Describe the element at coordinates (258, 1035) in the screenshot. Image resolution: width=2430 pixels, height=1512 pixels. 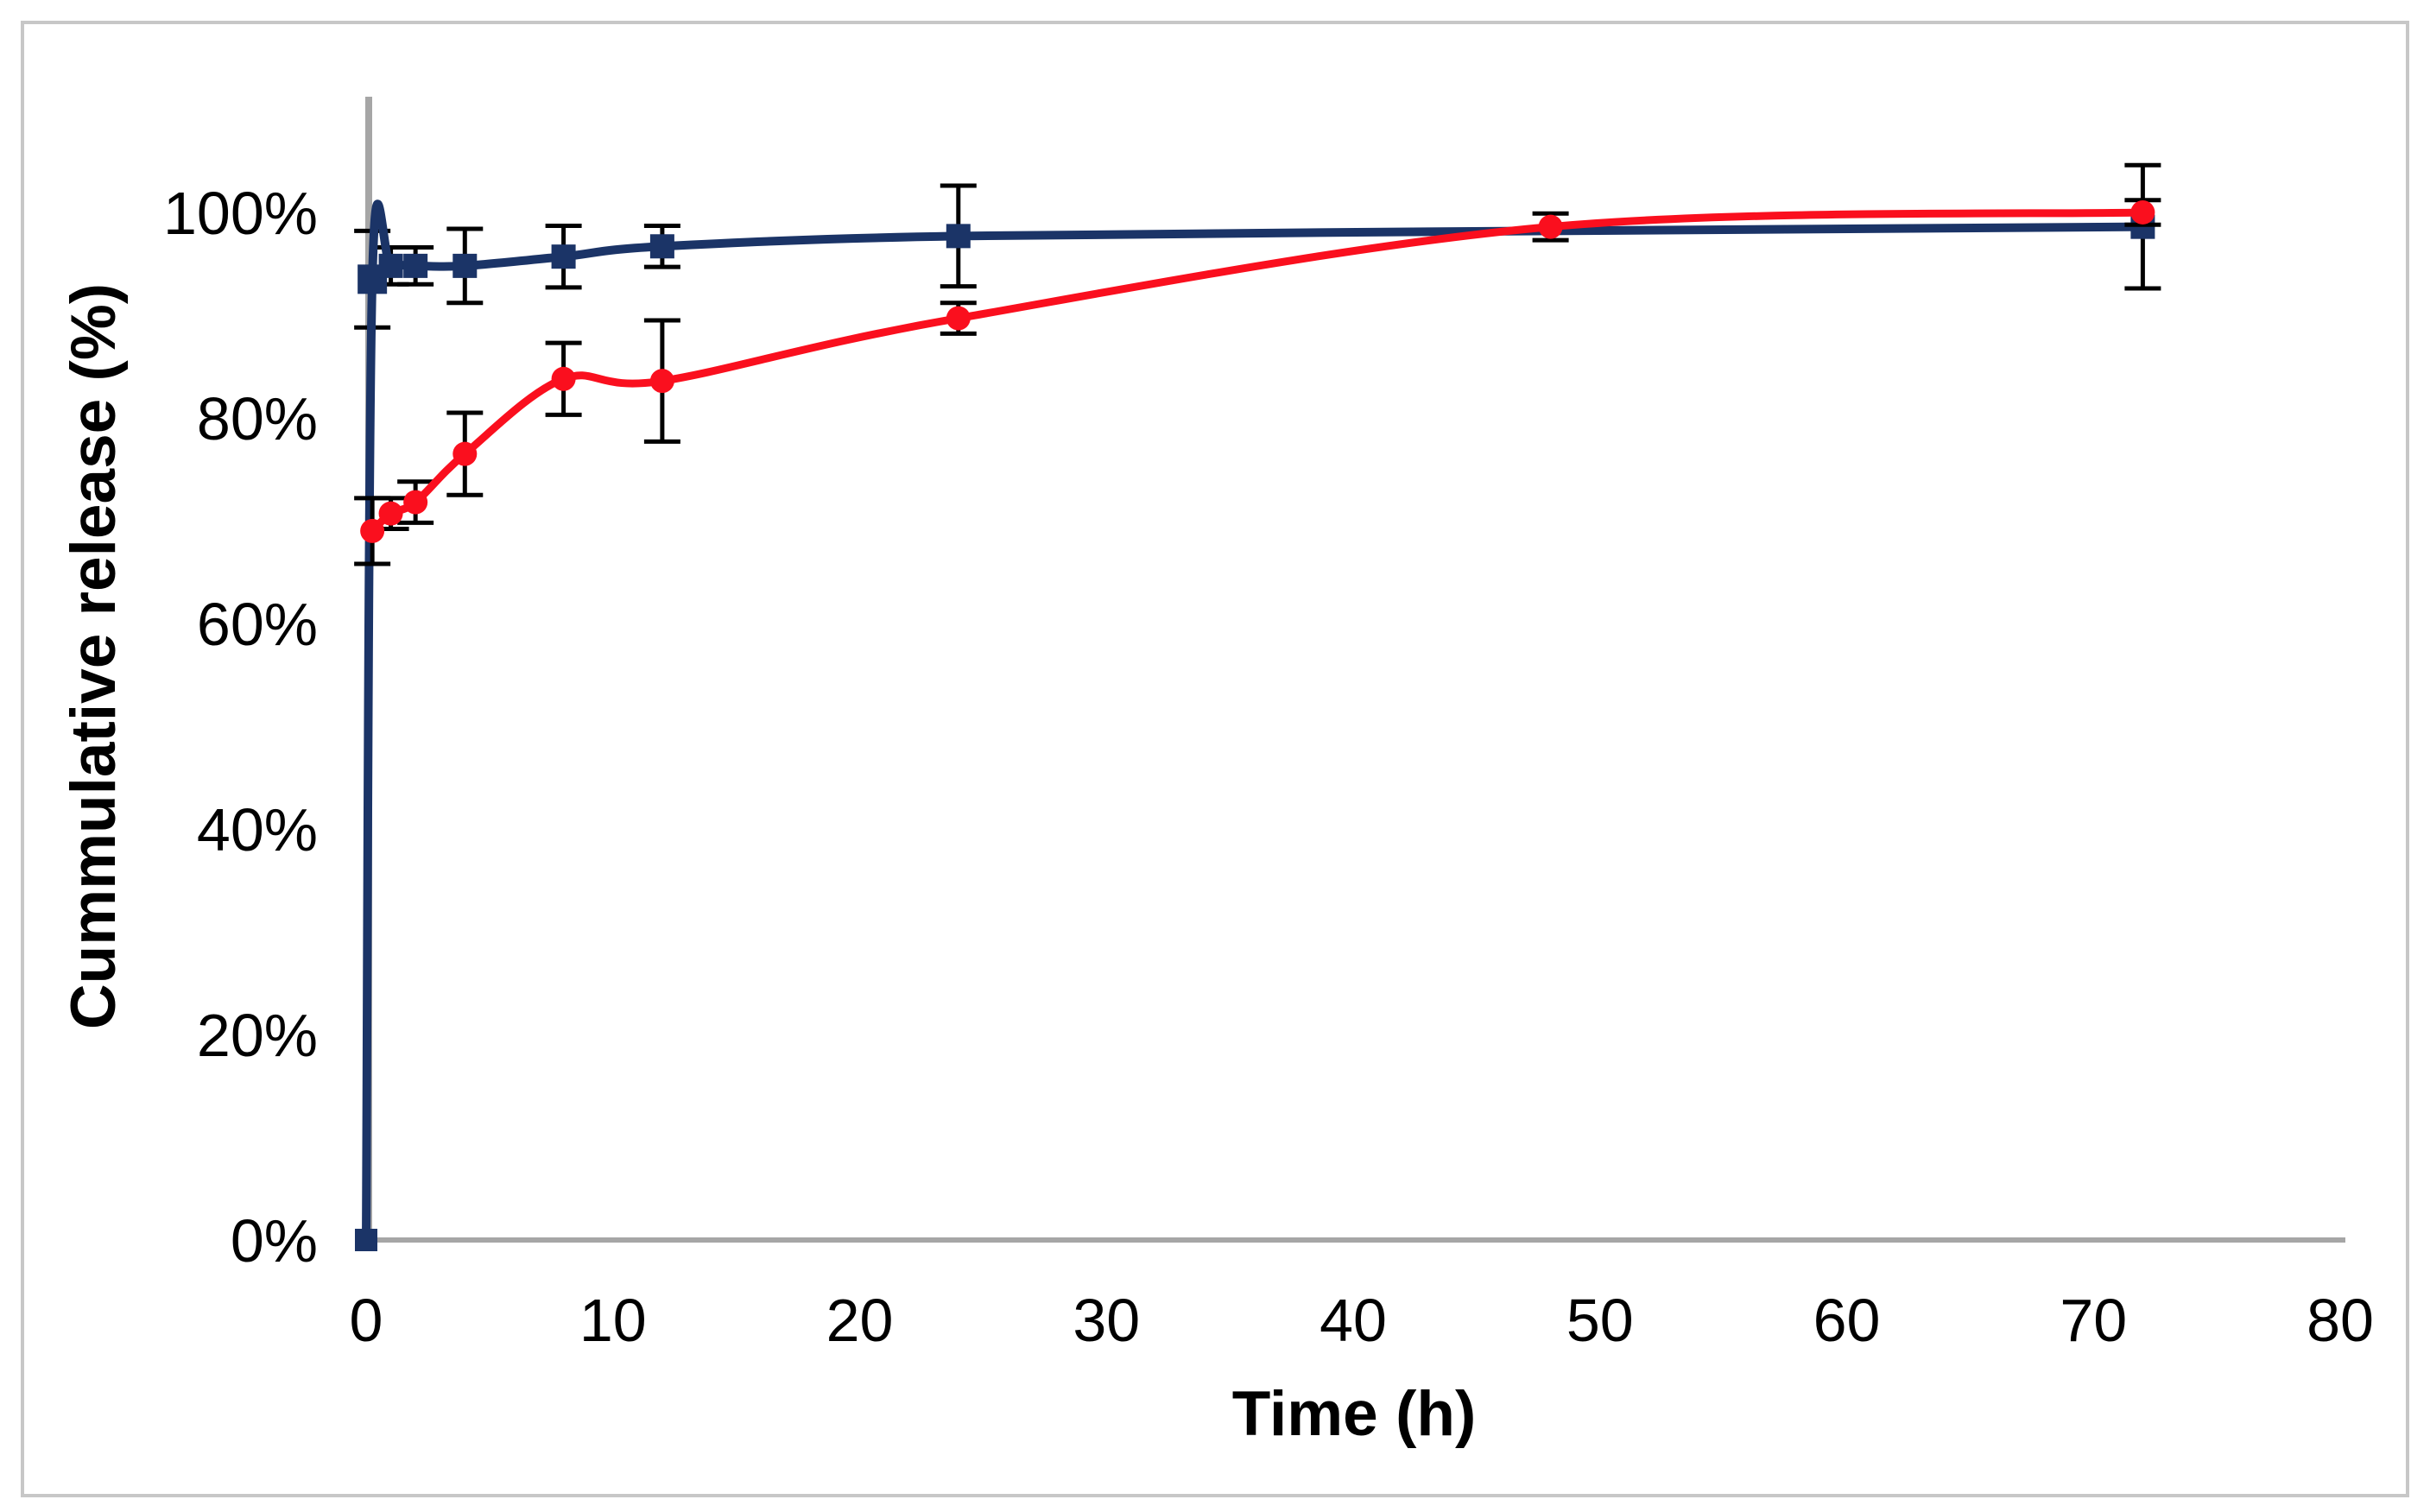
I see `y-tick-label: 20%` at that location.